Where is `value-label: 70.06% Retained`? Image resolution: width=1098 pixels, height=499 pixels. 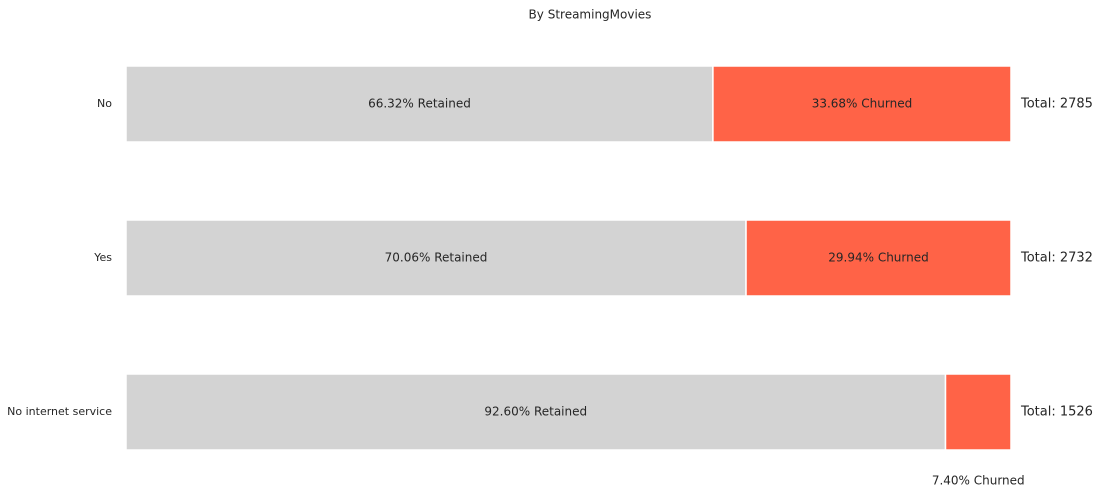 value-label: 70.06% Retained is located at coordinates (436, 258).